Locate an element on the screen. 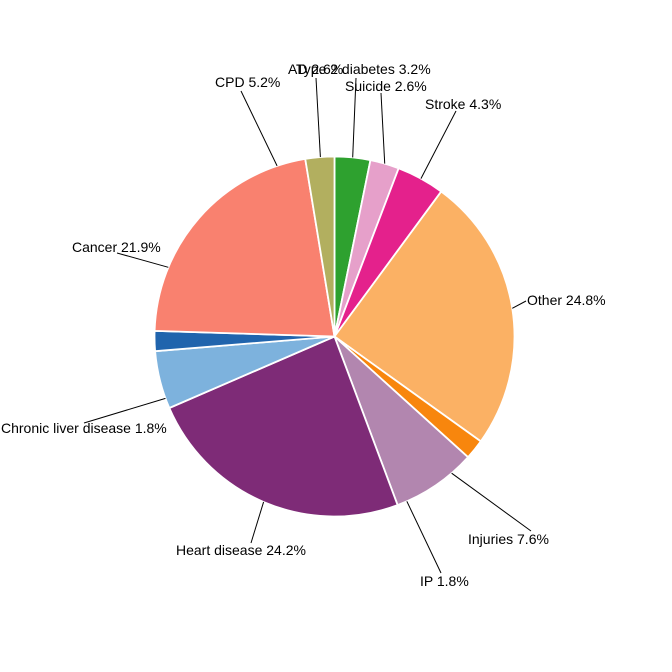 This screenshot has width=672, height=672. leader-line-heart-disease is located at coordinates (257, 522).